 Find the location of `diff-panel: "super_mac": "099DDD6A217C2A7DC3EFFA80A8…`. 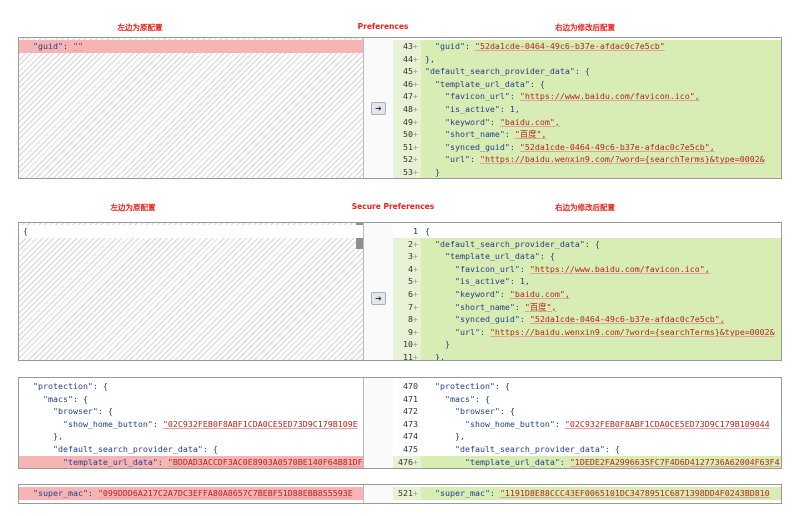

diff-panel: "super_mac": "099DDD6A217C2A7DC3EFFA80A8… is located at coordinates (400, 494).